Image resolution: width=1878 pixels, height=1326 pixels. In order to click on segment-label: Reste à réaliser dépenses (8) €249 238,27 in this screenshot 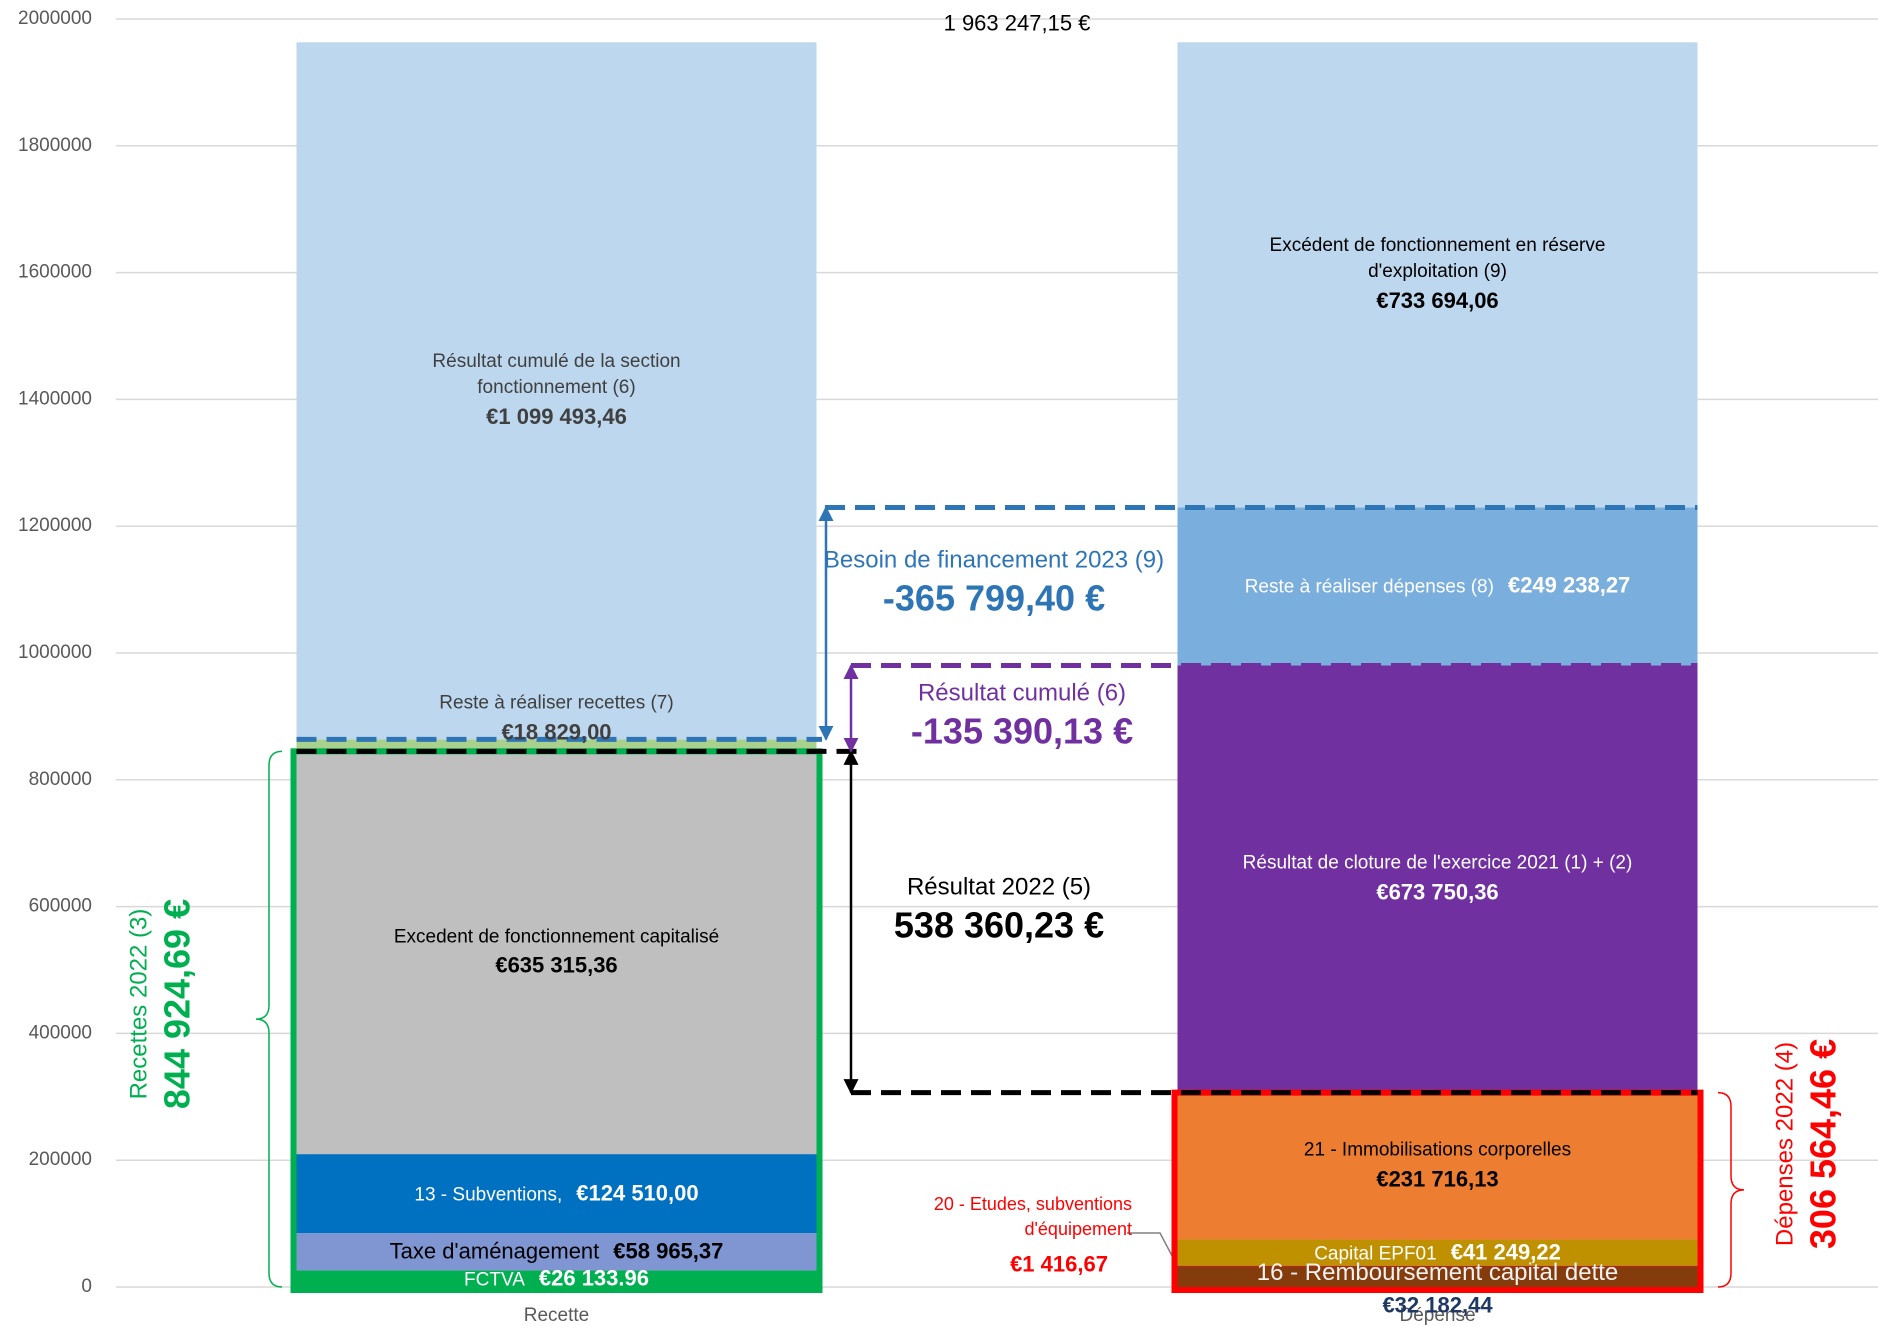, I will do `click(1438, 586)`.